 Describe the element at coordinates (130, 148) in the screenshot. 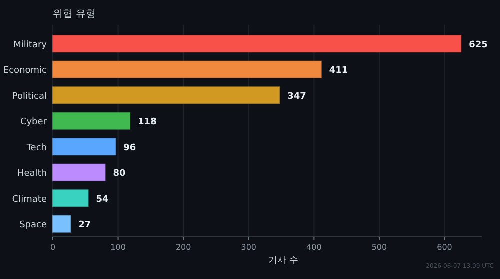

I see `data-label: 96` at that location.